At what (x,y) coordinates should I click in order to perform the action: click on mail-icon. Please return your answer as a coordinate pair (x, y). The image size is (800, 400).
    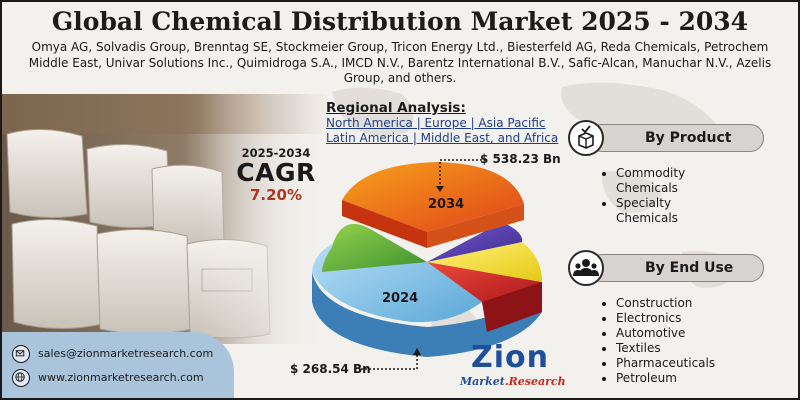
    Looking at the image, I should click on (21, 354).